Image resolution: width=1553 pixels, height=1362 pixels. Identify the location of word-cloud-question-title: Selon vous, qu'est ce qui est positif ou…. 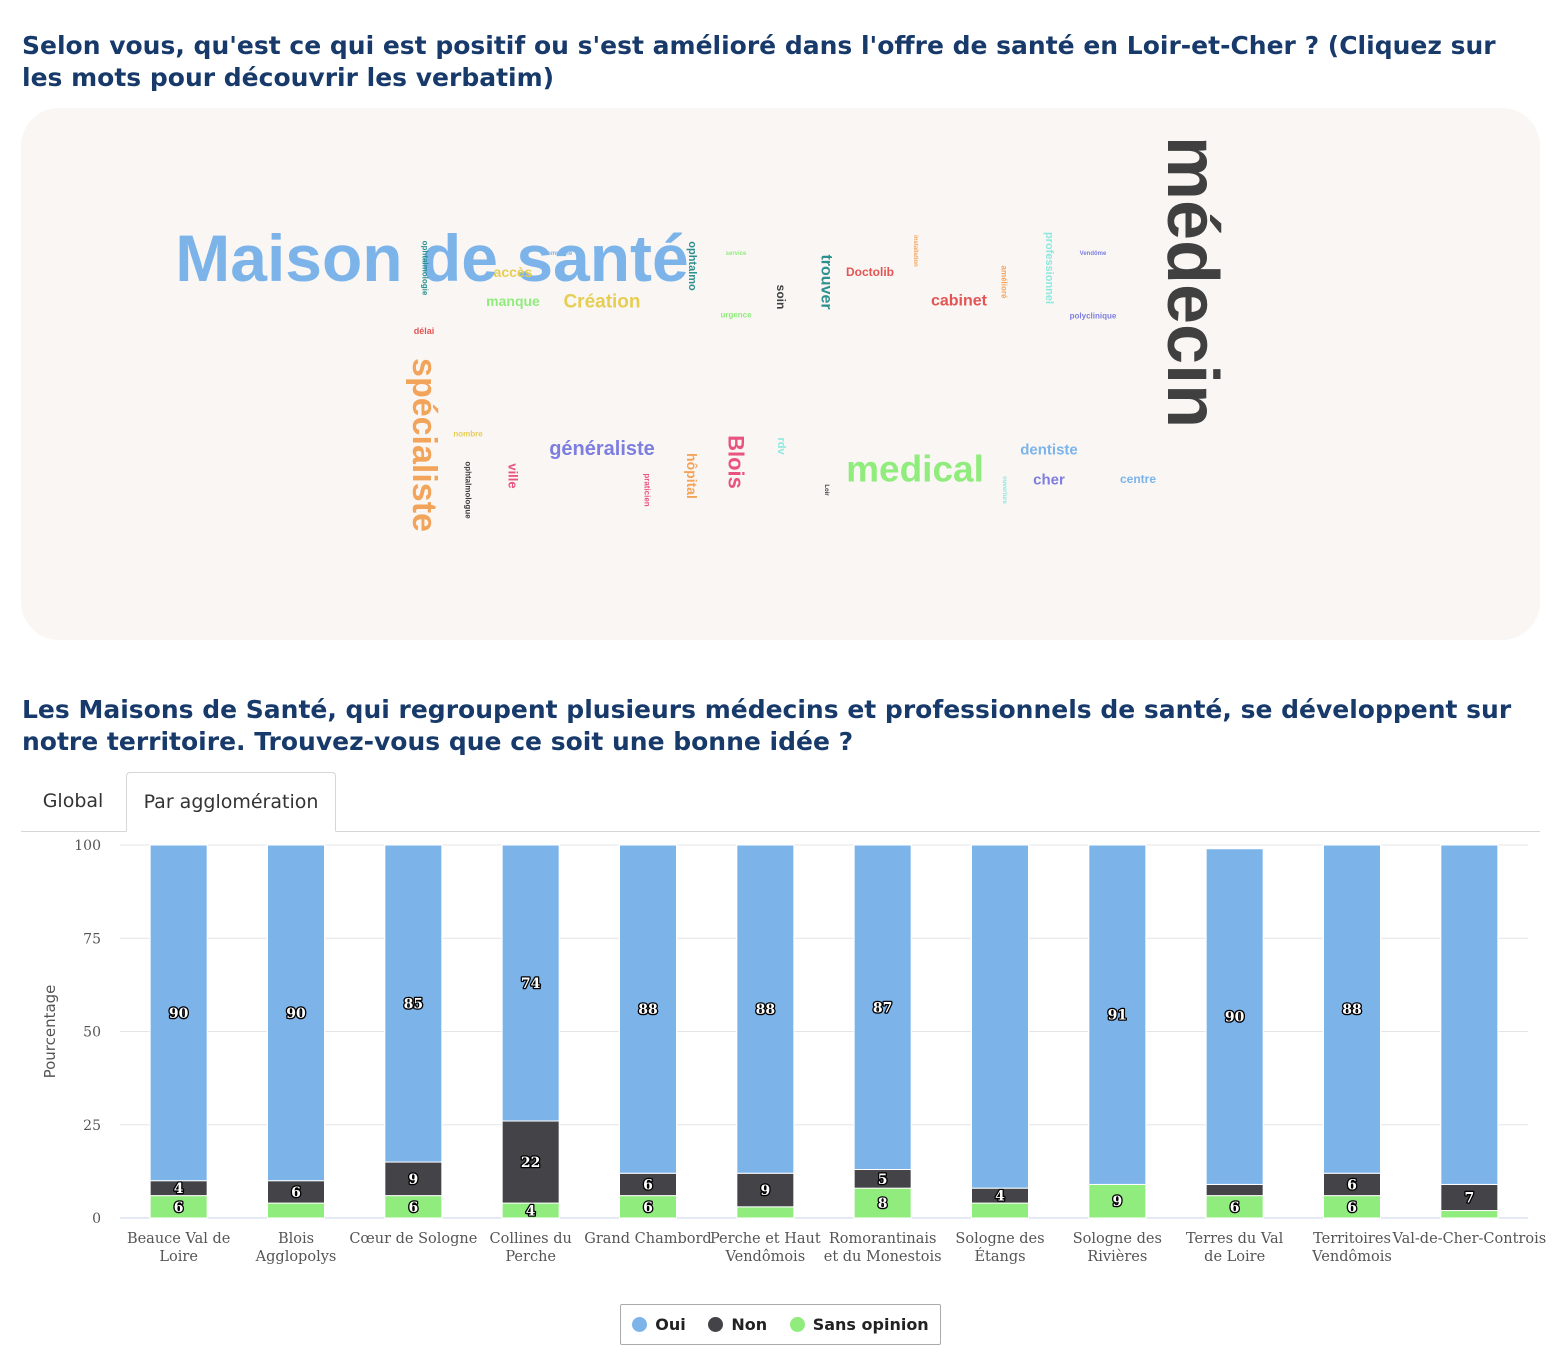
(759, 61).